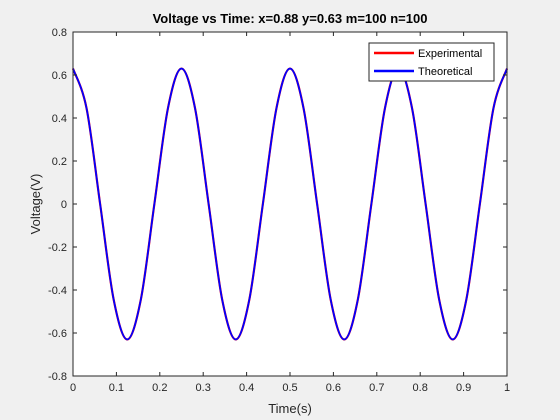 This screenshot has width=560, height=420. I want to click on y-axis-label: Voltage(V), so click(35, 204).